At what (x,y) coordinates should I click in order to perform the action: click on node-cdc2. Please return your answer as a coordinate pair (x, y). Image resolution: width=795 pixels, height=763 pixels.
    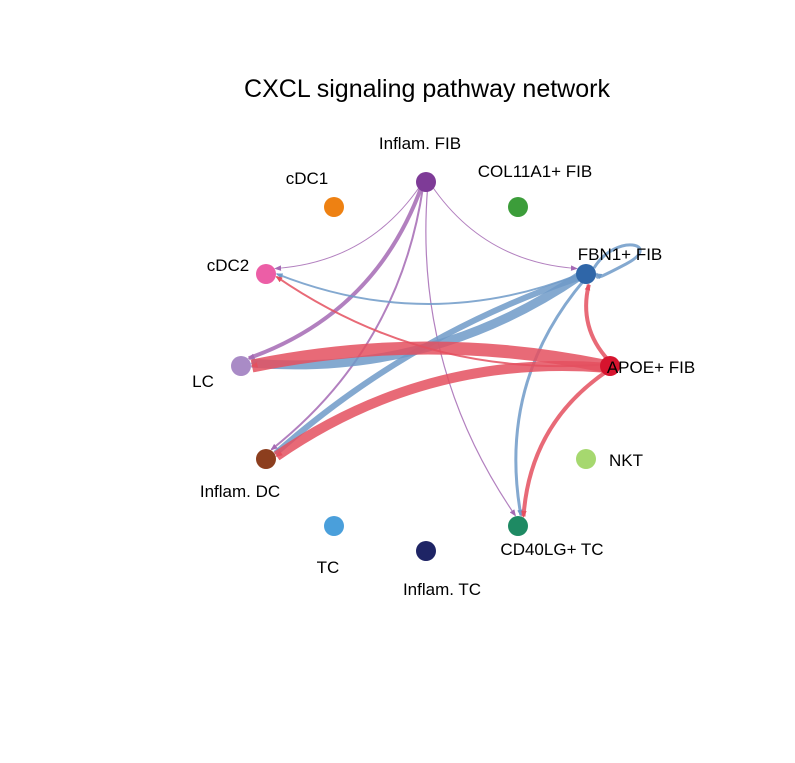
    Looking at the image, I should click on (266, 274).